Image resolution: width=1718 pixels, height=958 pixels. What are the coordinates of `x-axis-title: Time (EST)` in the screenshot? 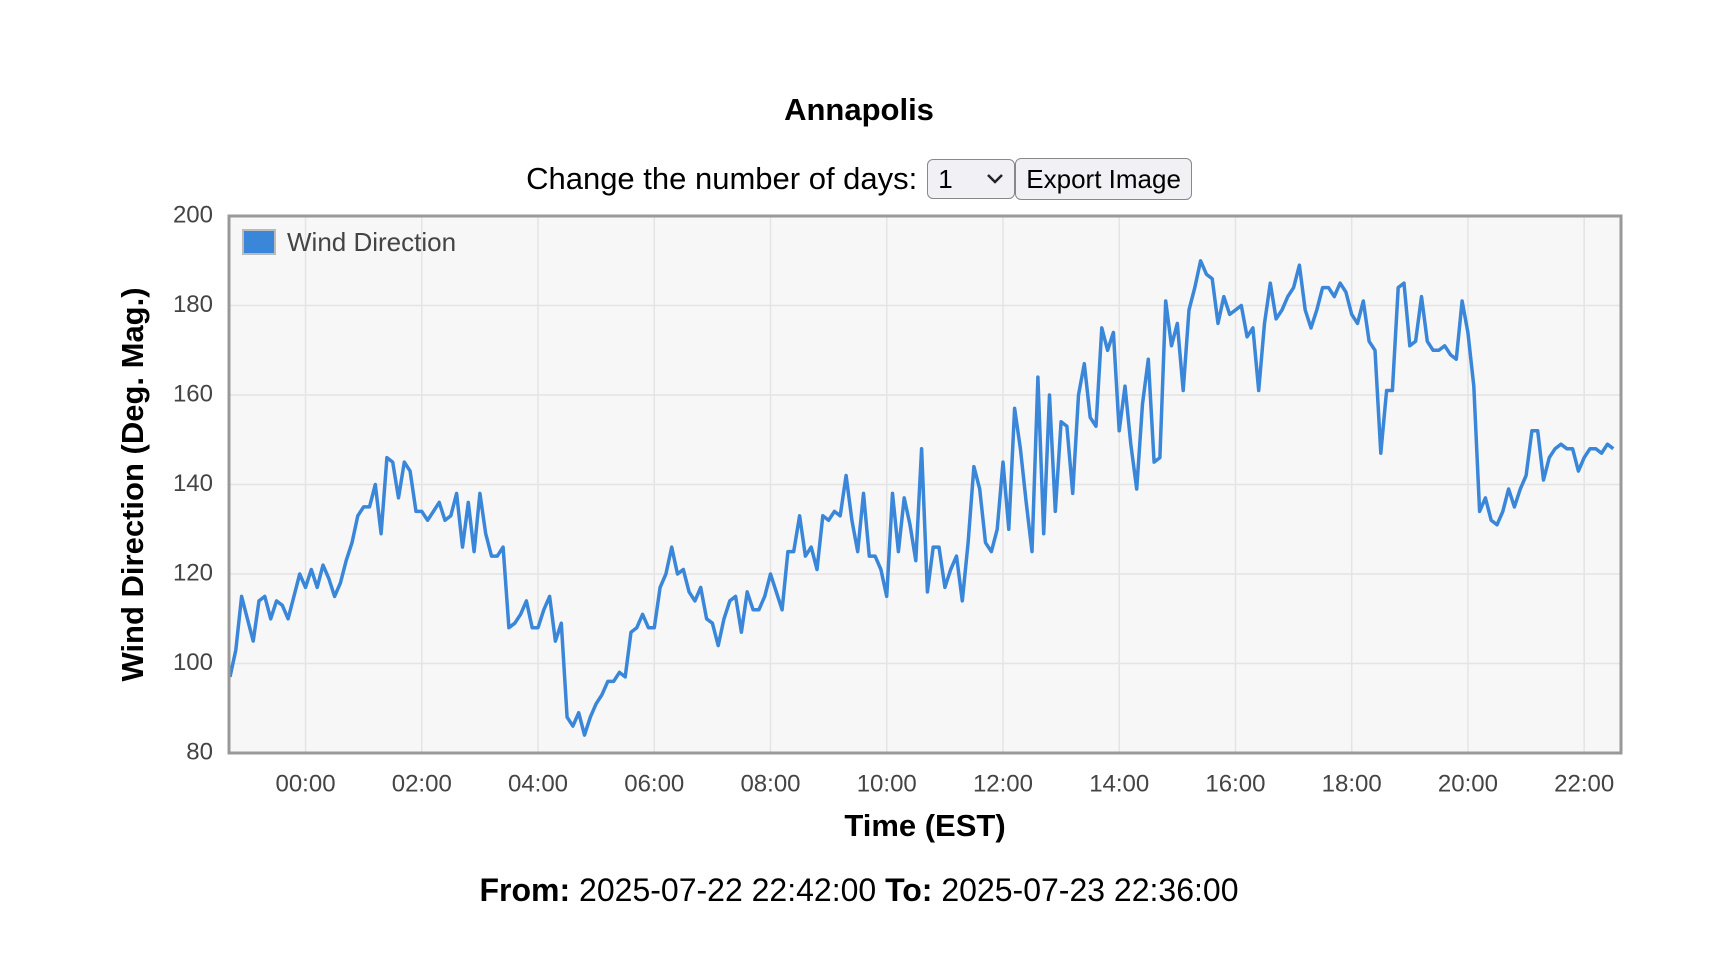 It's located at (924, 825).